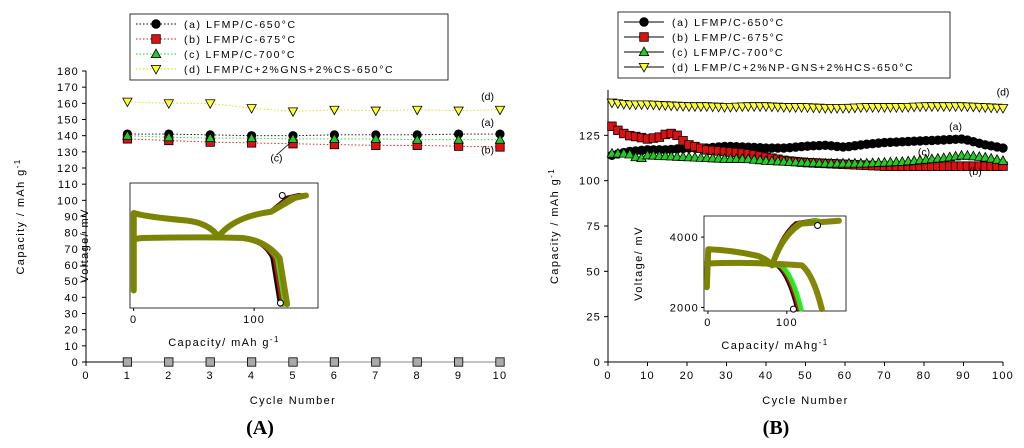 The image size is (1024, 448). What do you see at coordinates (254, 320) in the screenshot?
I see `inset-x-tick-label: 100` at bounding box center [254, 320].